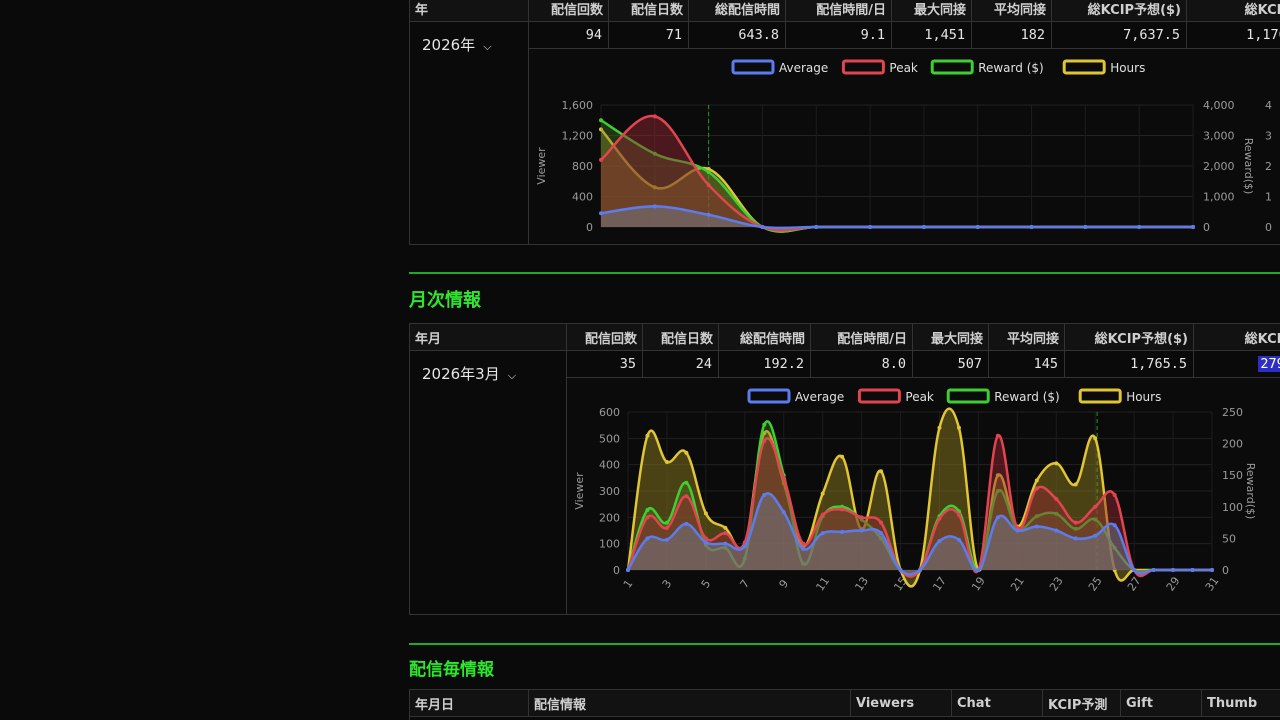 The height and width of the screenshot is (720, 1280). Describe the element at coordinates (488, 482) in the screenshot. I see `month-selector: 2026年3月 ⌵` at that location.